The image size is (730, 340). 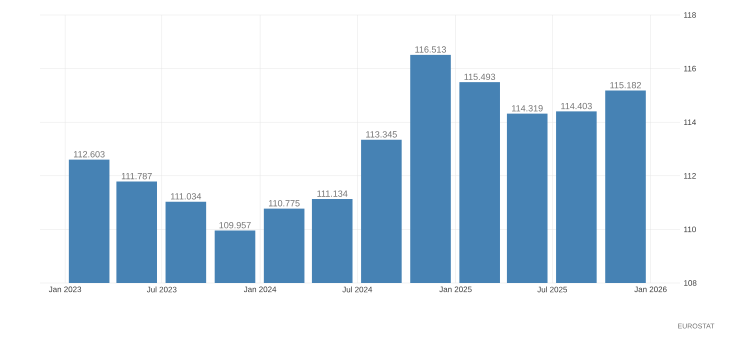 What do you see at coordinates (332, 193) in the screenshot?
I see `data-label: 111.134` at bounding box center [332, 193].